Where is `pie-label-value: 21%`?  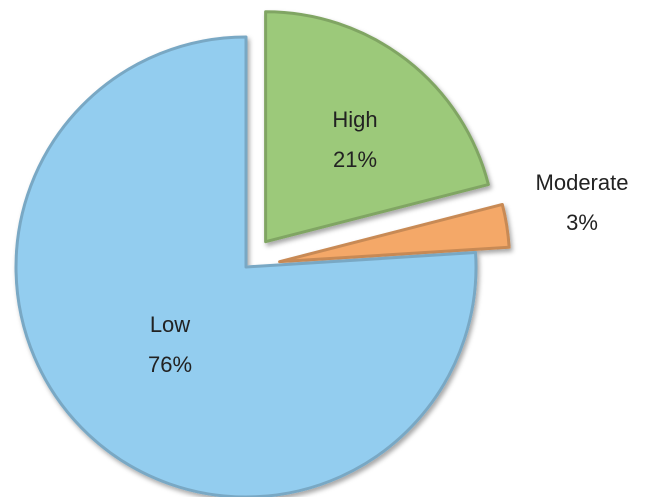 pie-label-value: 21% is located at coordinates (355, 159).